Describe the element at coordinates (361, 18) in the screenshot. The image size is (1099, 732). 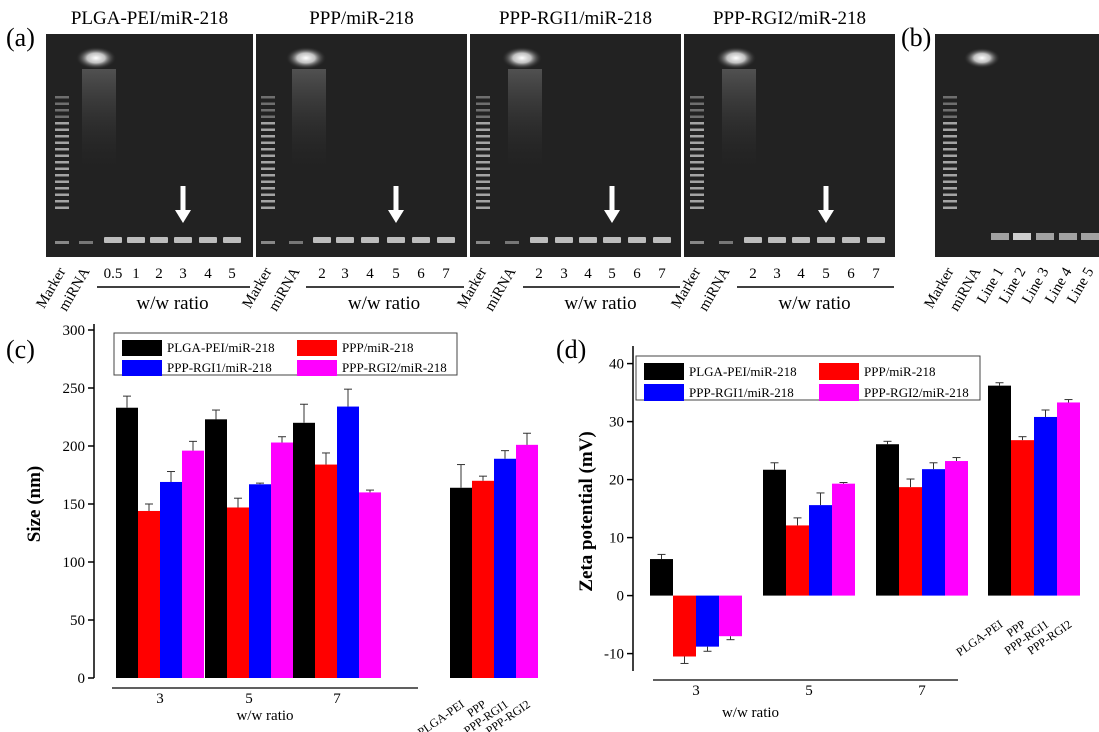
I see `gel-title: PPP/miR-218` at that location.